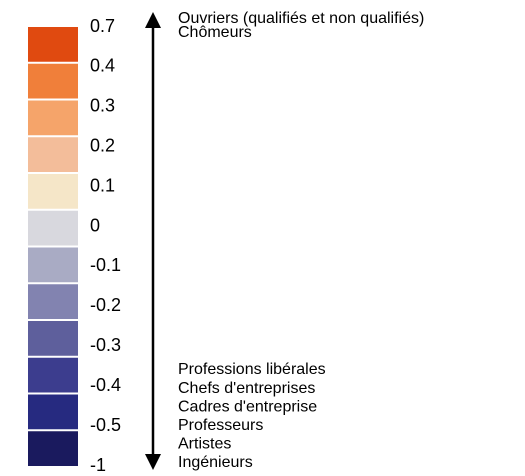 The height and width of the screenshot is (476, 525). I want to click on scale-label: 0.2, so click(102, 145).